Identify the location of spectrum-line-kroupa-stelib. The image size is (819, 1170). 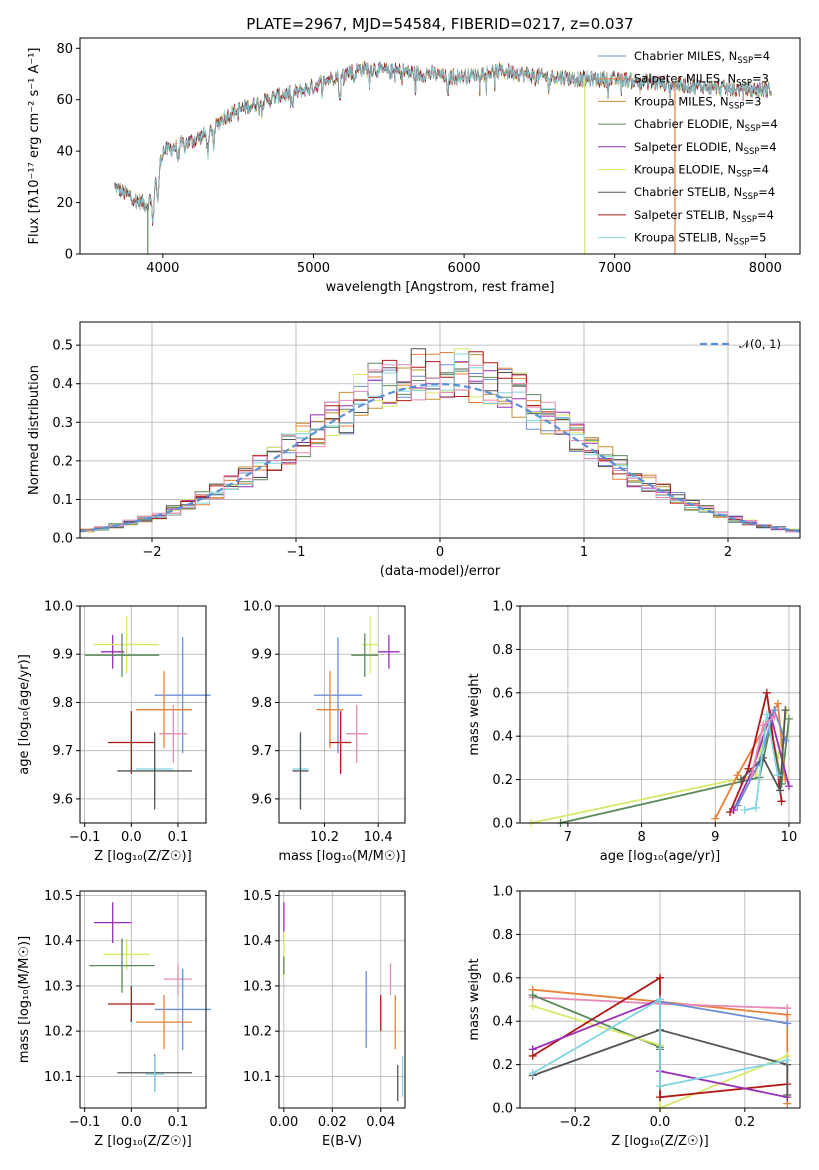
(443, 142).